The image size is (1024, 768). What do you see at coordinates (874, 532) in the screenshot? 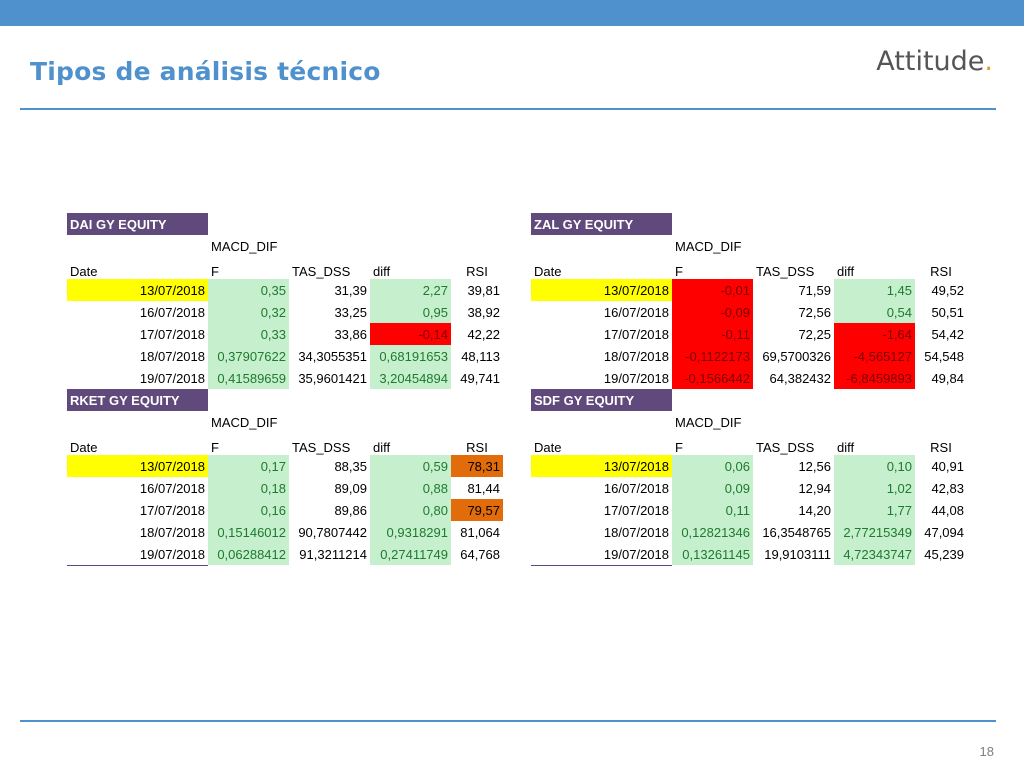
I see `diff-cell: 2,77215349` at bounding box center [874, 532].